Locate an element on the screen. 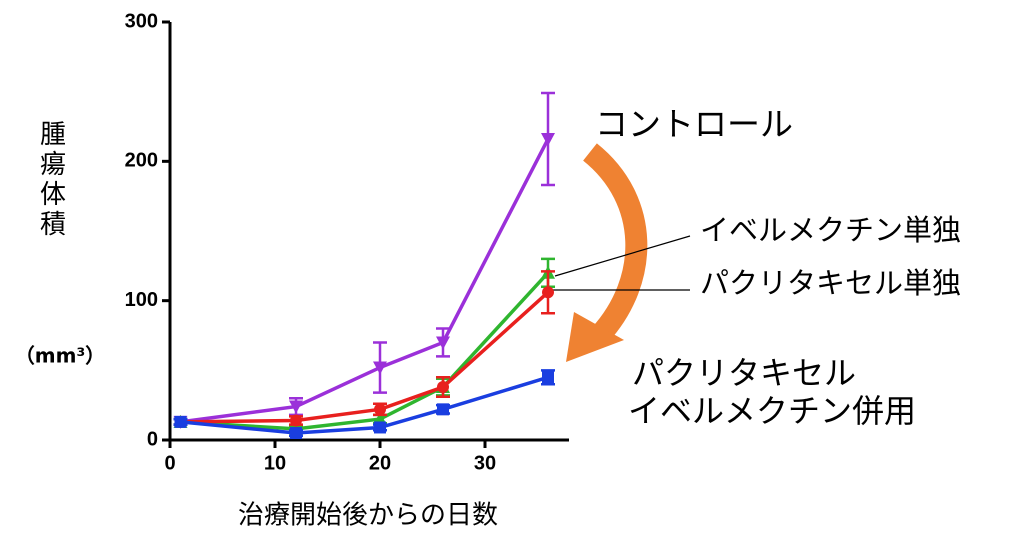 Image resolution: width=1024 pixels, height=539 pixels. series-label: イベルメクチン併用 is located at coordinates (772, 411).